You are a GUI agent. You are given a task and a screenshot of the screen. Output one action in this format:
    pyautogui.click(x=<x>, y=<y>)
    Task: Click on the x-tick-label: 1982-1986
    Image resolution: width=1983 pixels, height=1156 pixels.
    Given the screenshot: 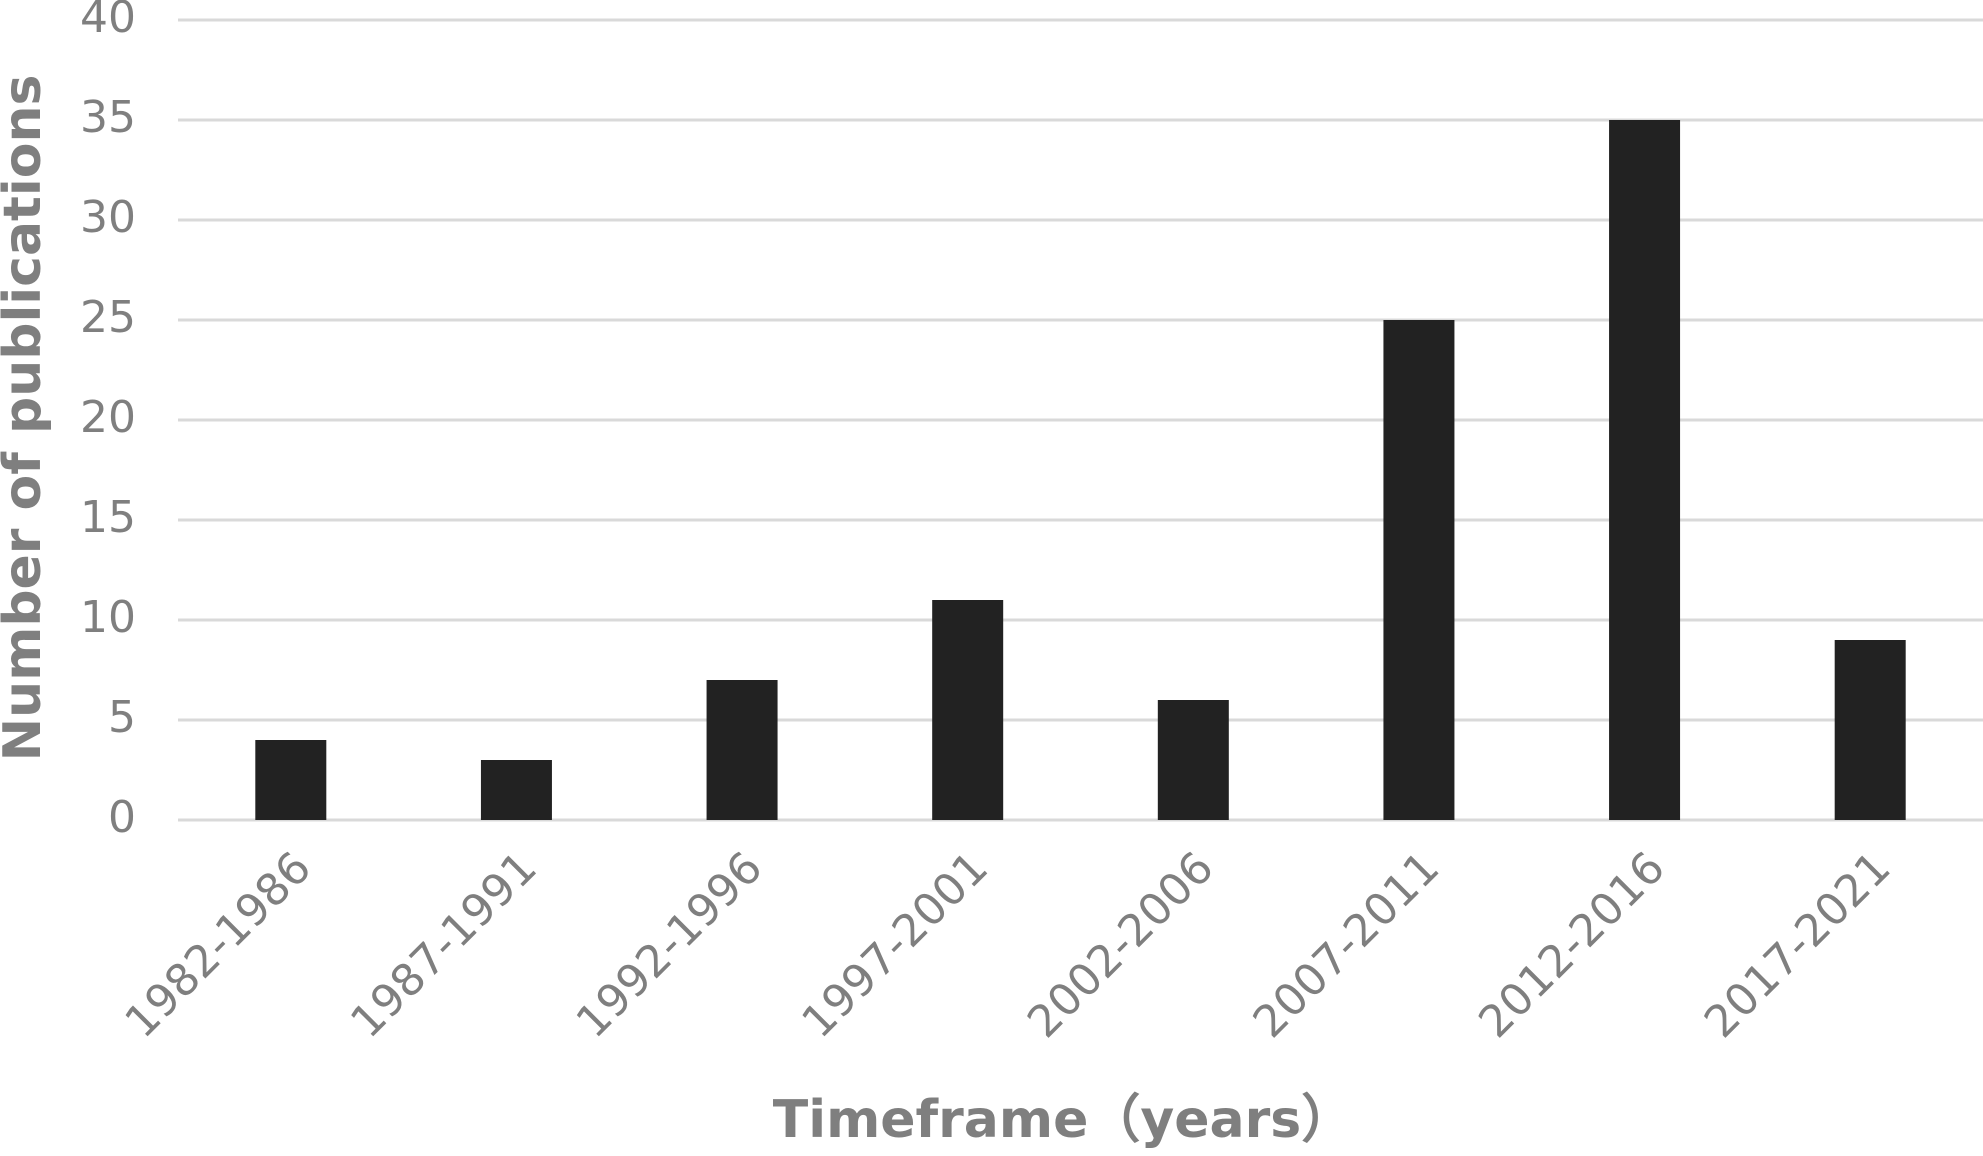 What is the action you would take?
    pyautogui.click(x=218, y=945)
    